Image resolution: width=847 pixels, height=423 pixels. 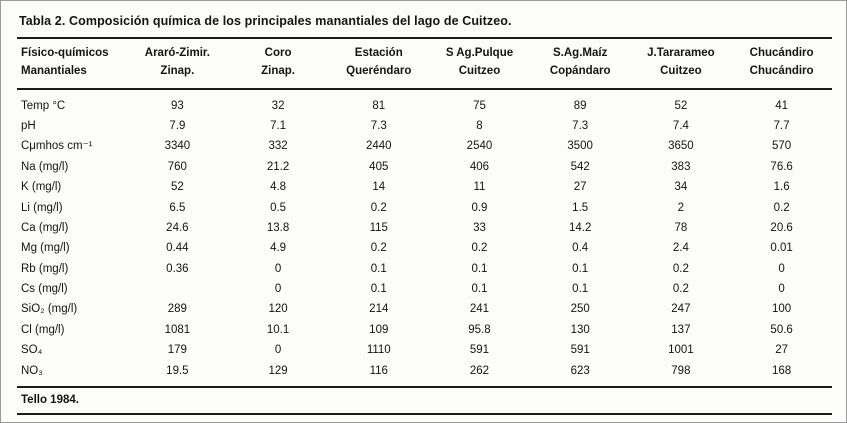 I want to click on cell-value: 52, so click(x=681, y=105).